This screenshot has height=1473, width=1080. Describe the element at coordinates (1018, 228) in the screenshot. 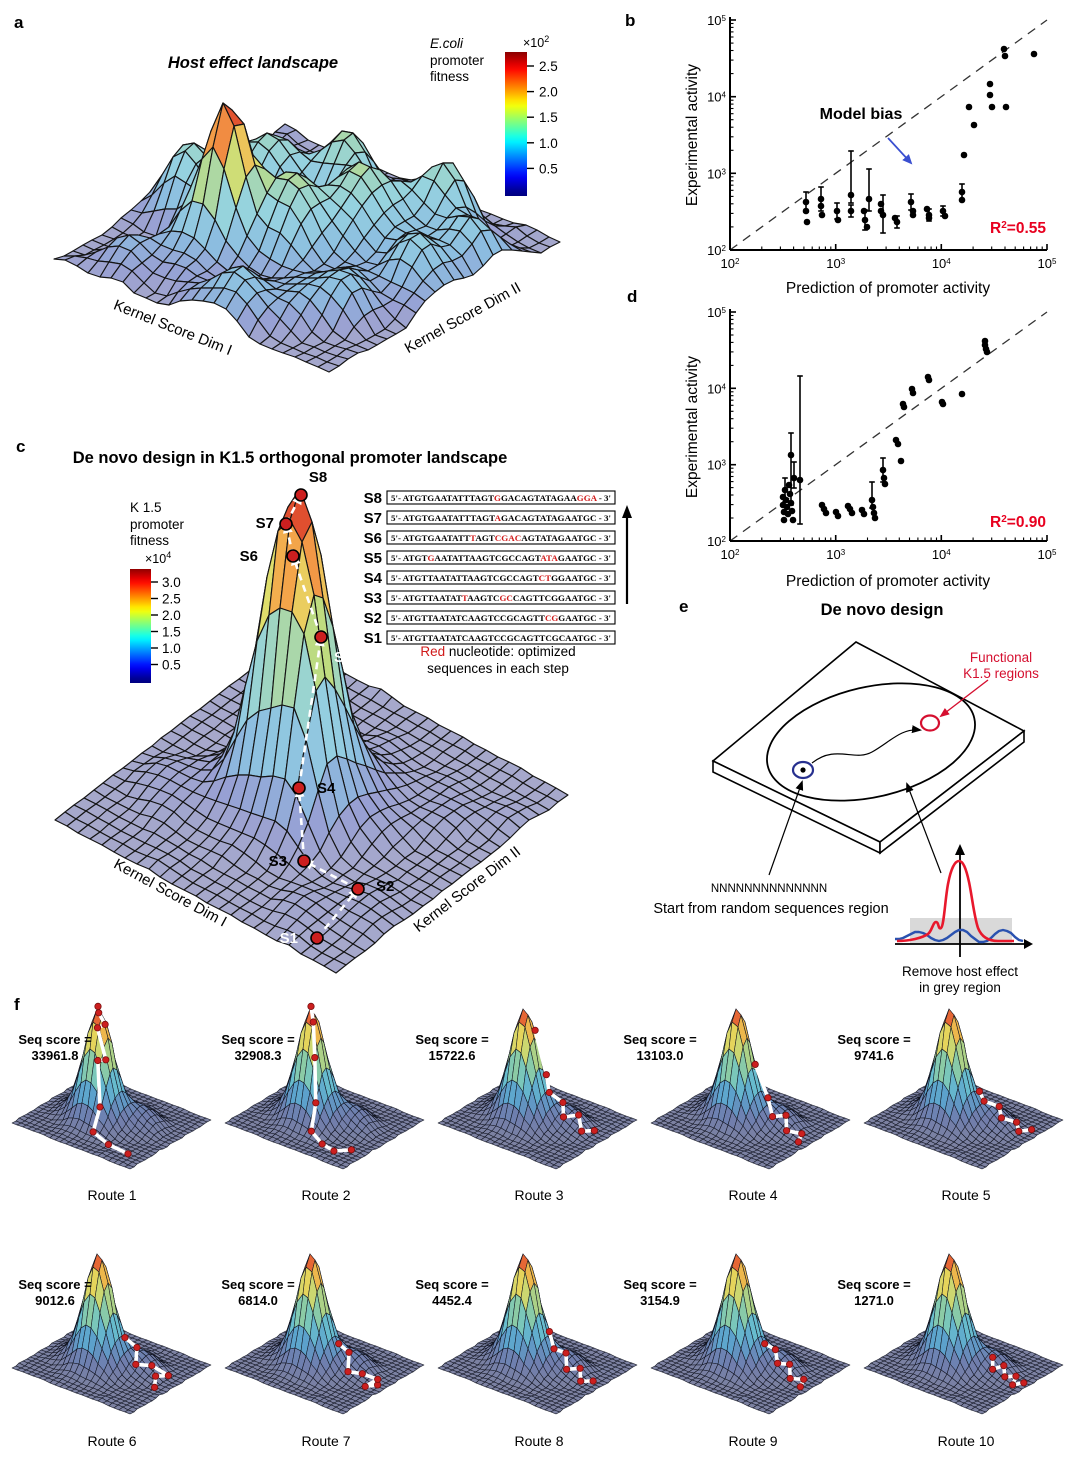

I see `svg-text: R2=0.55` at that location.